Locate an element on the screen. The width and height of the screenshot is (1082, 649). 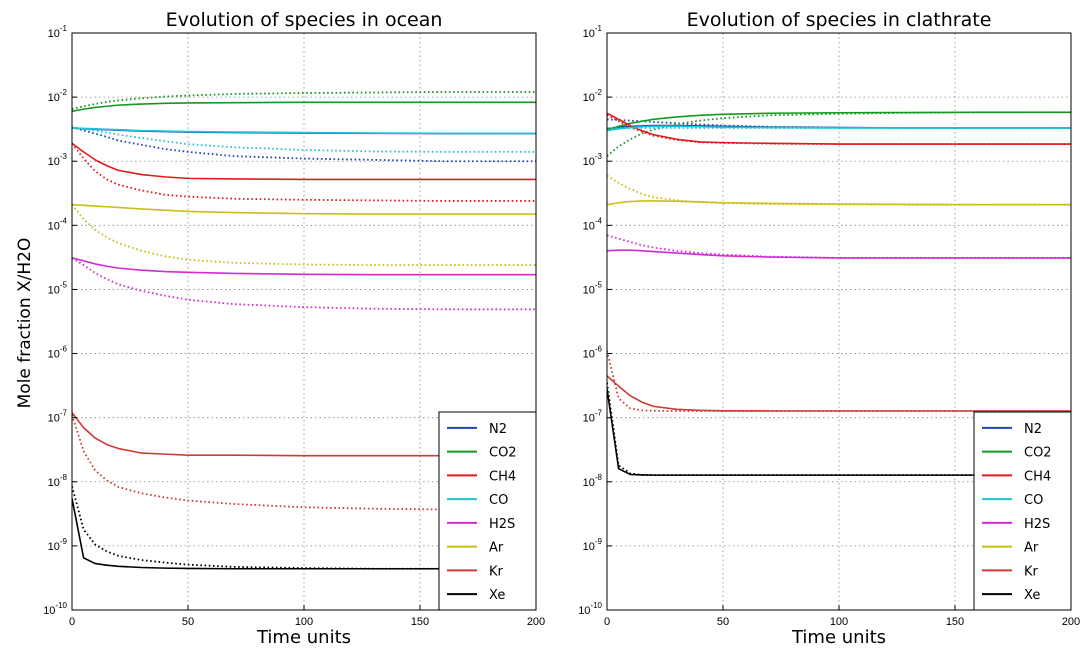
series-co-dotted is located at coordinates (304, 139).